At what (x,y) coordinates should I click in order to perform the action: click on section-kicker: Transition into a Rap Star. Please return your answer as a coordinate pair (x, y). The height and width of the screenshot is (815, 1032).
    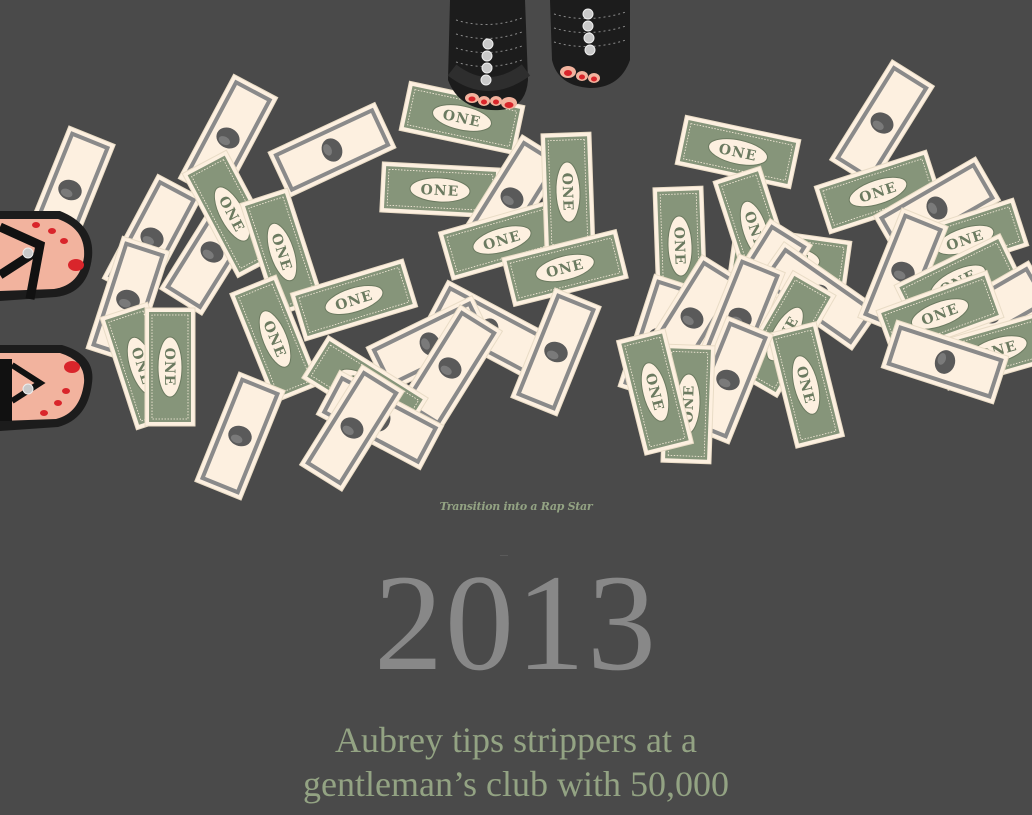
    Looking at the image, I should click on (516, 506).